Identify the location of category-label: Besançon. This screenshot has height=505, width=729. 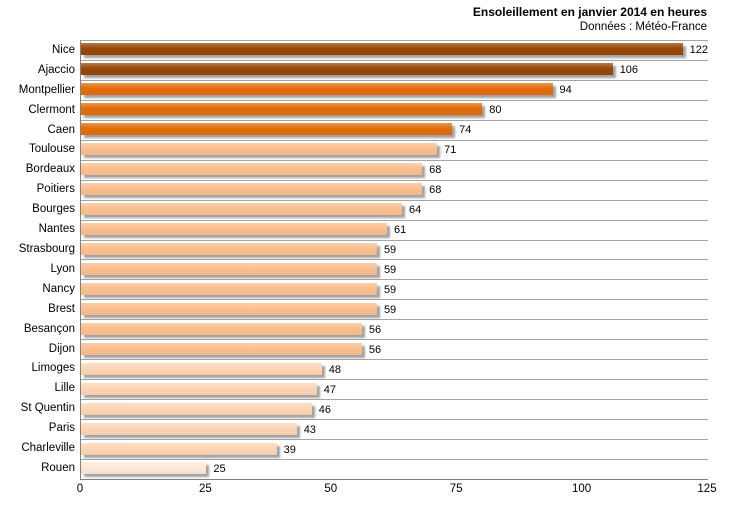
(49, 328).